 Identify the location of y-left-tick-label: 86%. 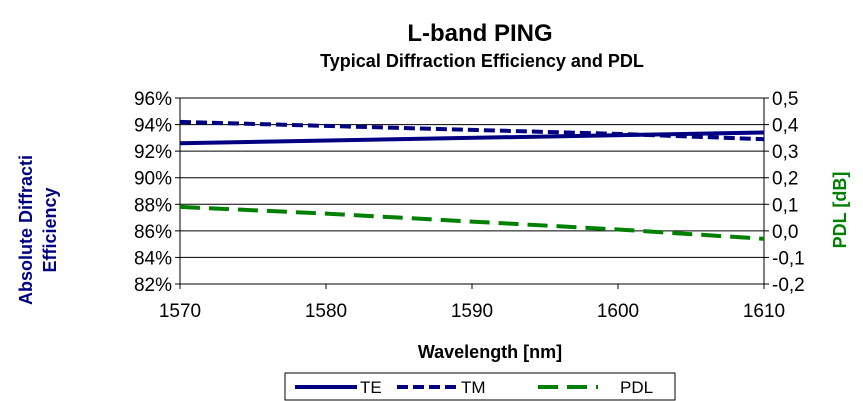
(153, 232).